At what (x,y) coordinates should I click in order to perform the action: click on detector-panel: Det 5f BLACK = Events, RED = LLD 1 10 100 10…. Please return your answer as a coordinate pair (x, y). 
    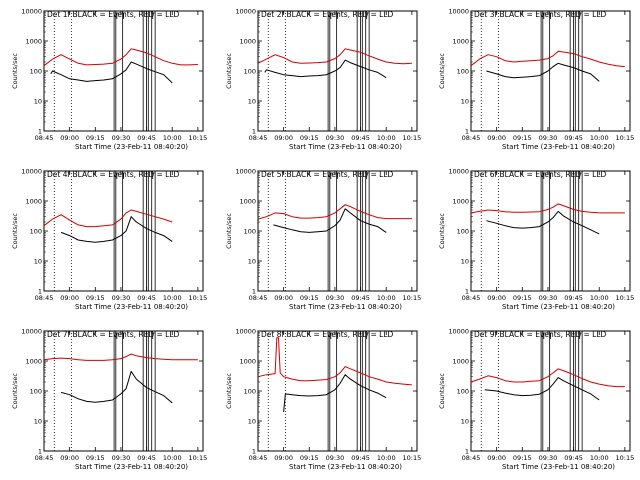
    Looking at the image, I should click on (323, 240).